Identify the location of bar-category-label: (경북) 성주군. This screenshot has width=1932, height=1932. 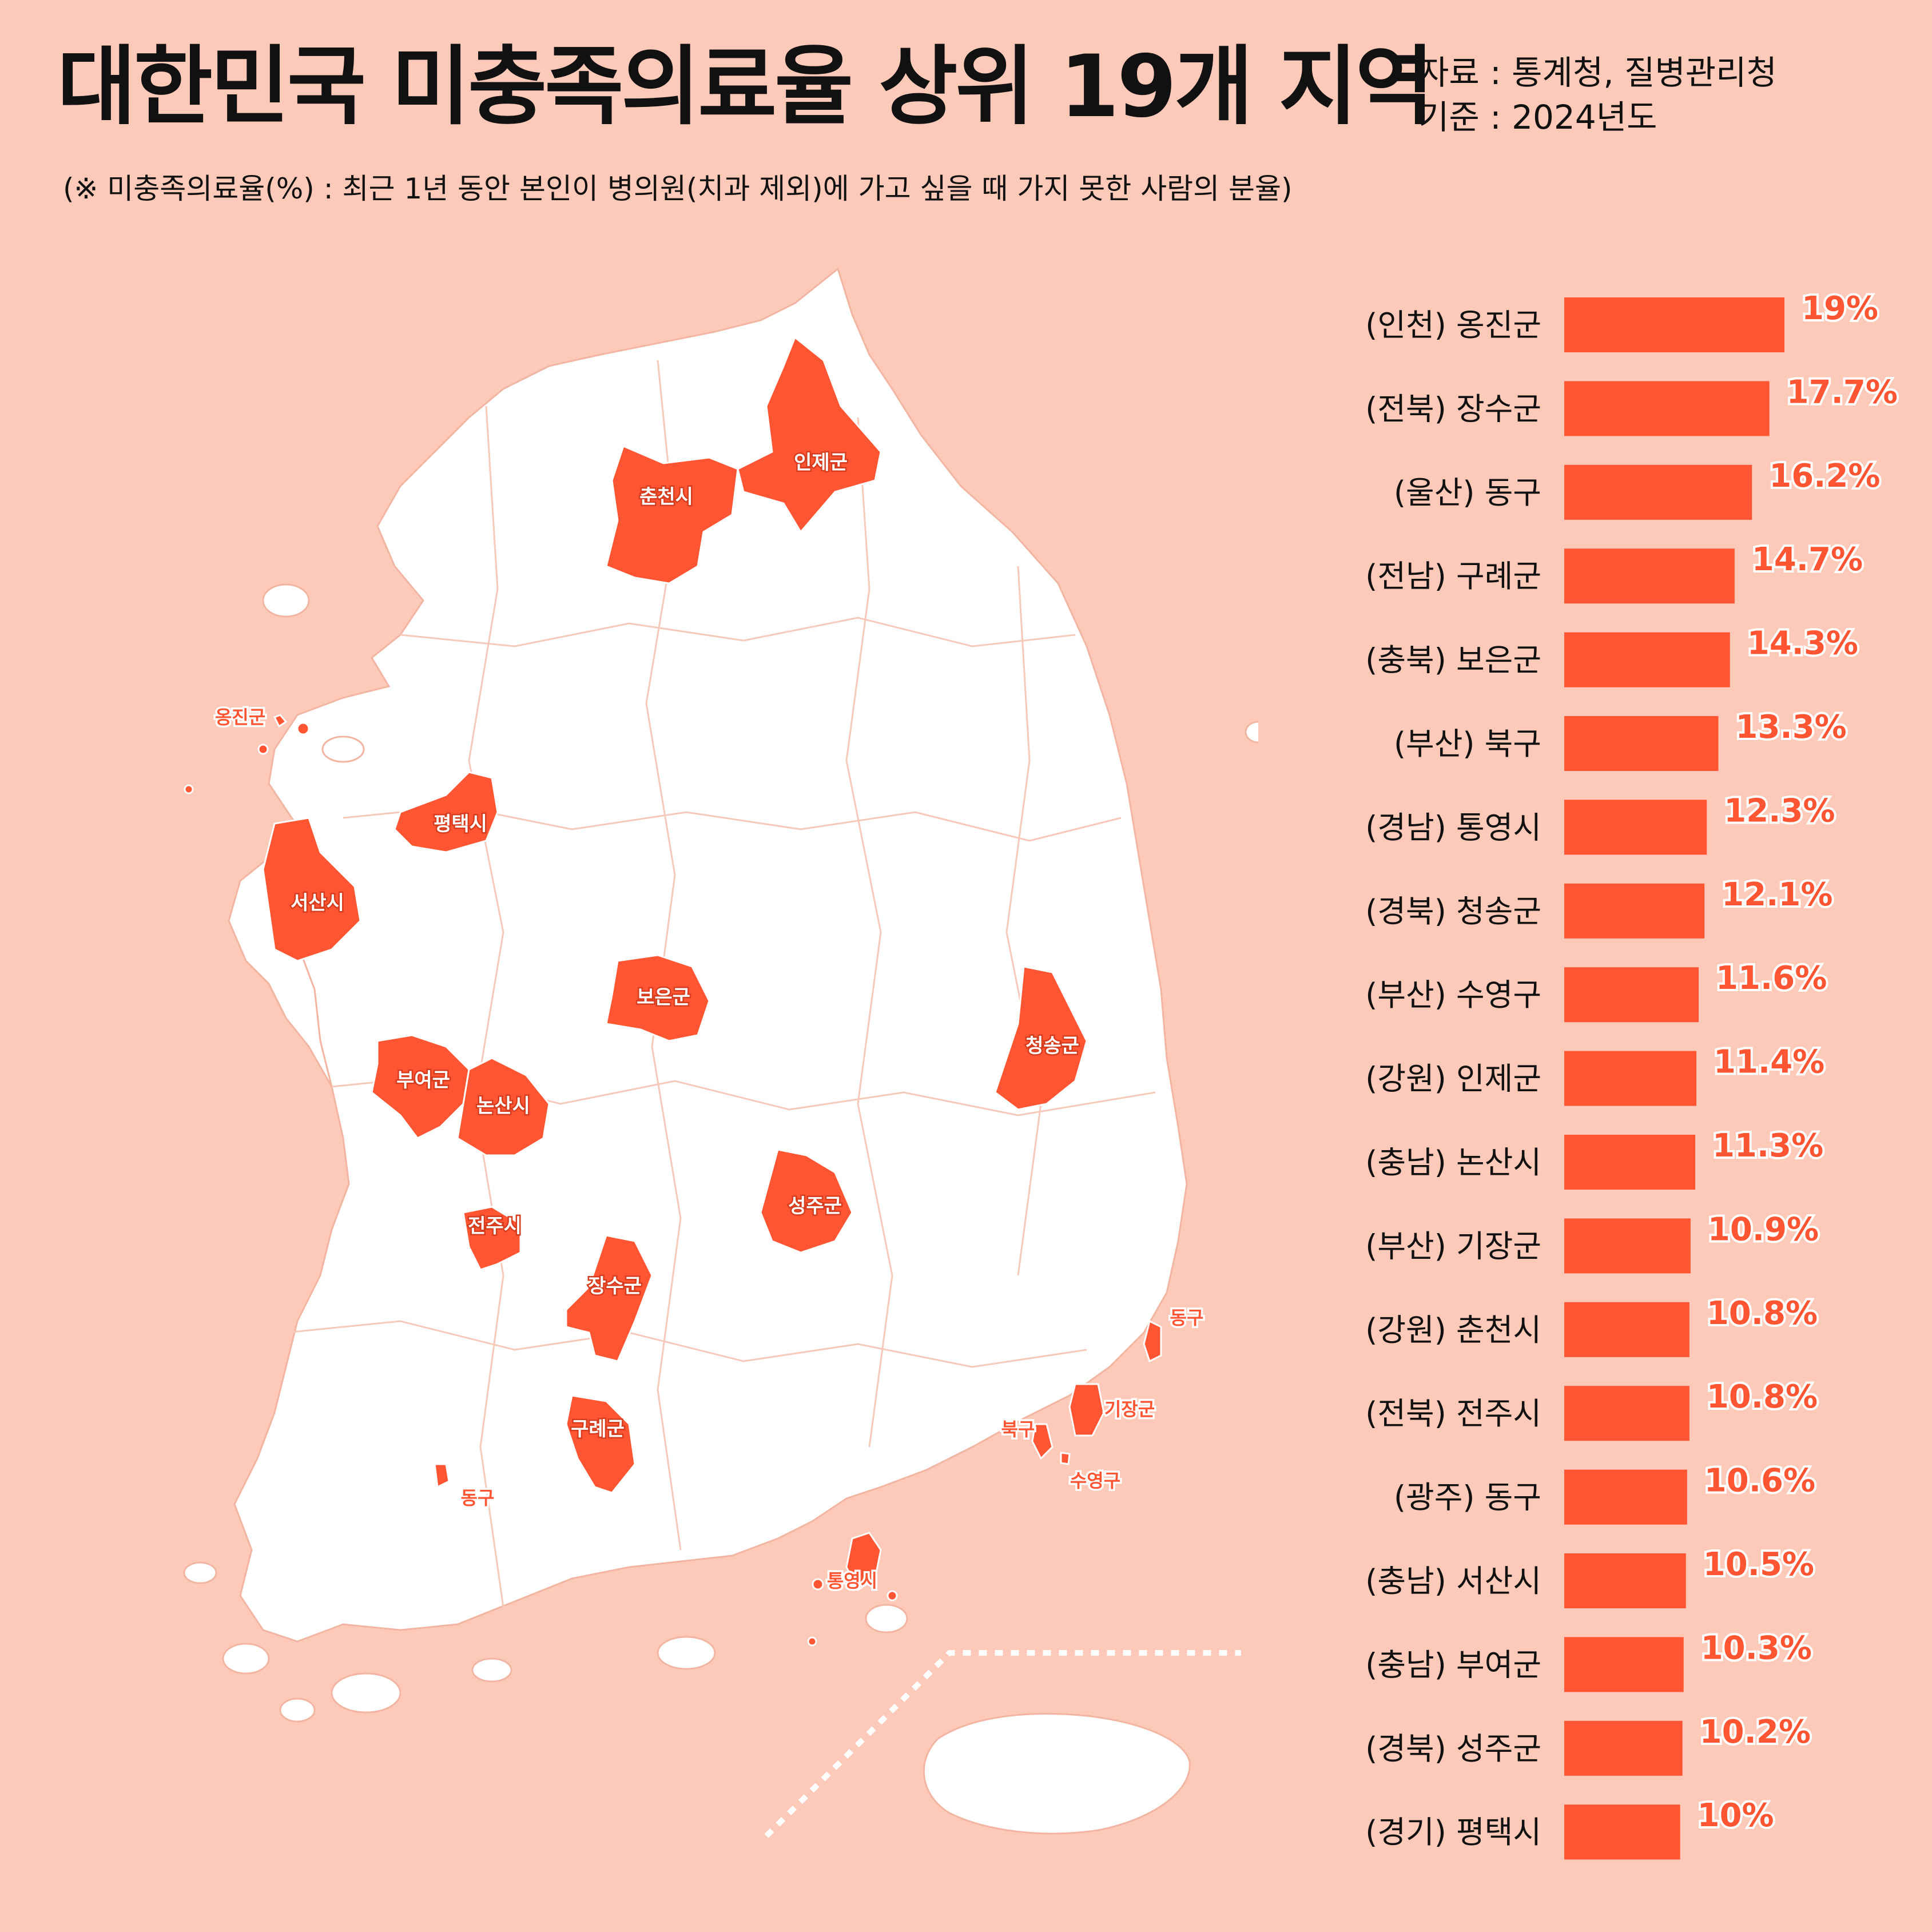
(1453, 1749).